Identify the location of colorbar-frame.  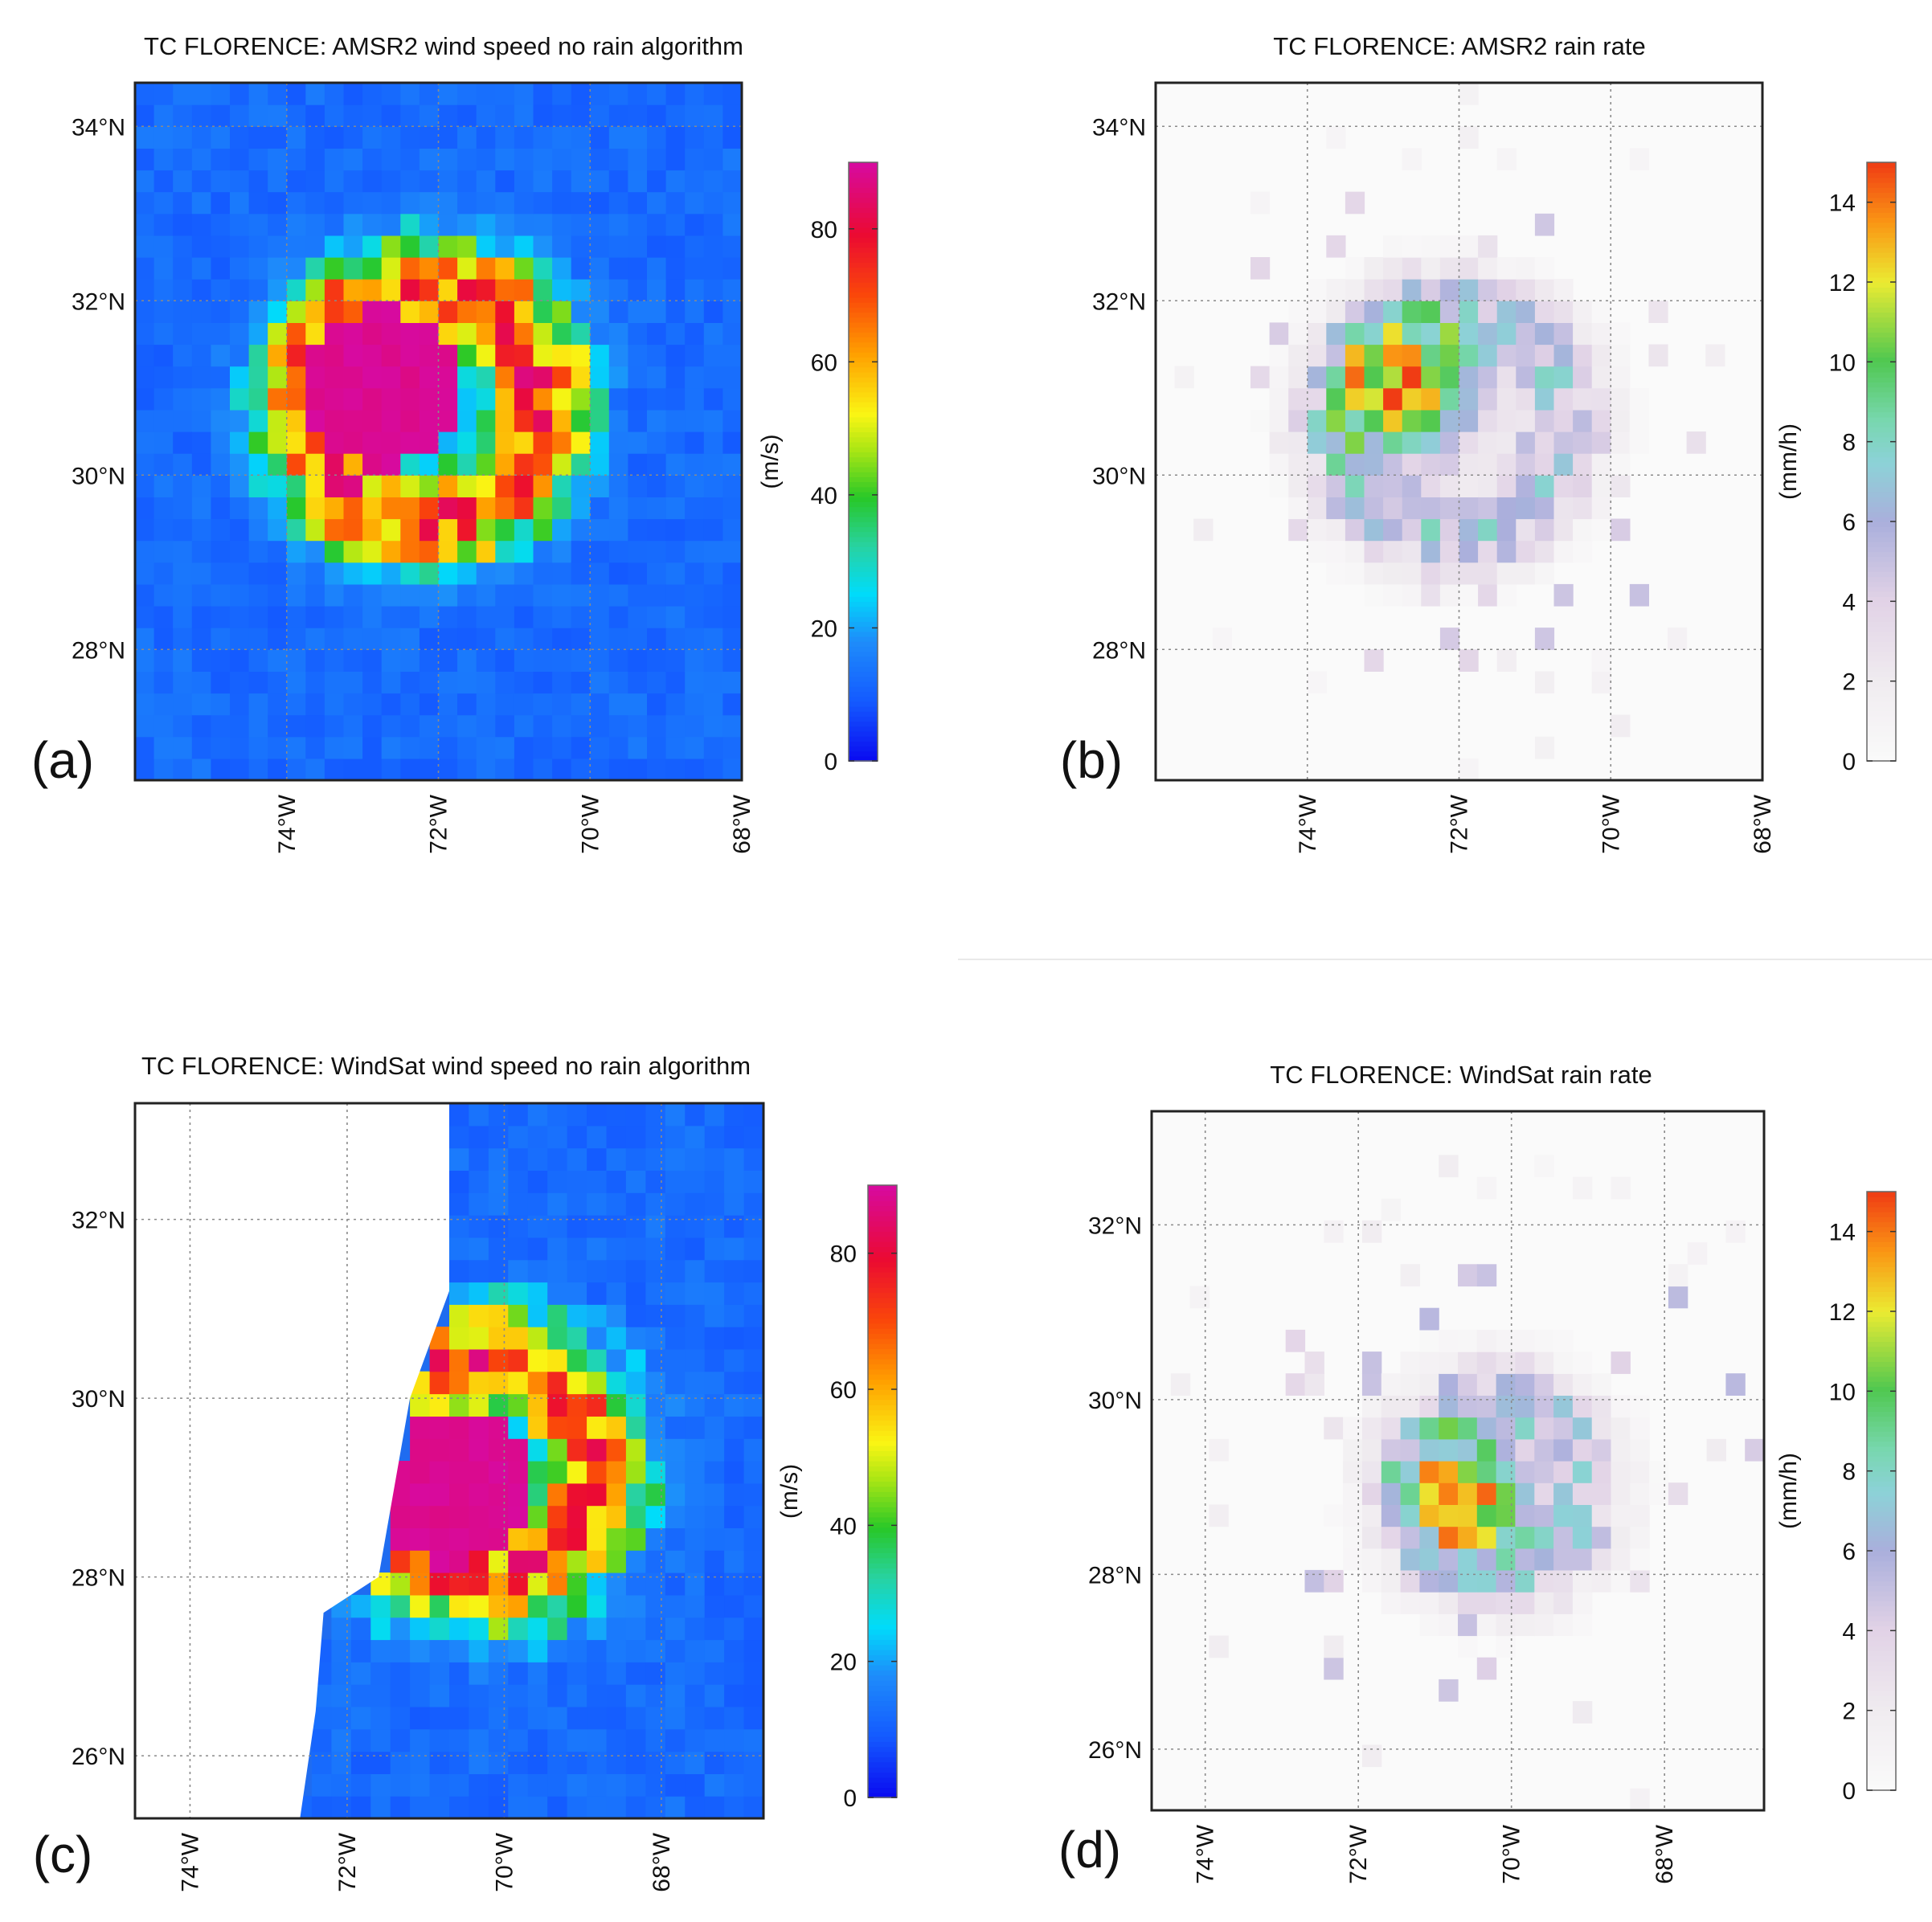
(1881, 1491).